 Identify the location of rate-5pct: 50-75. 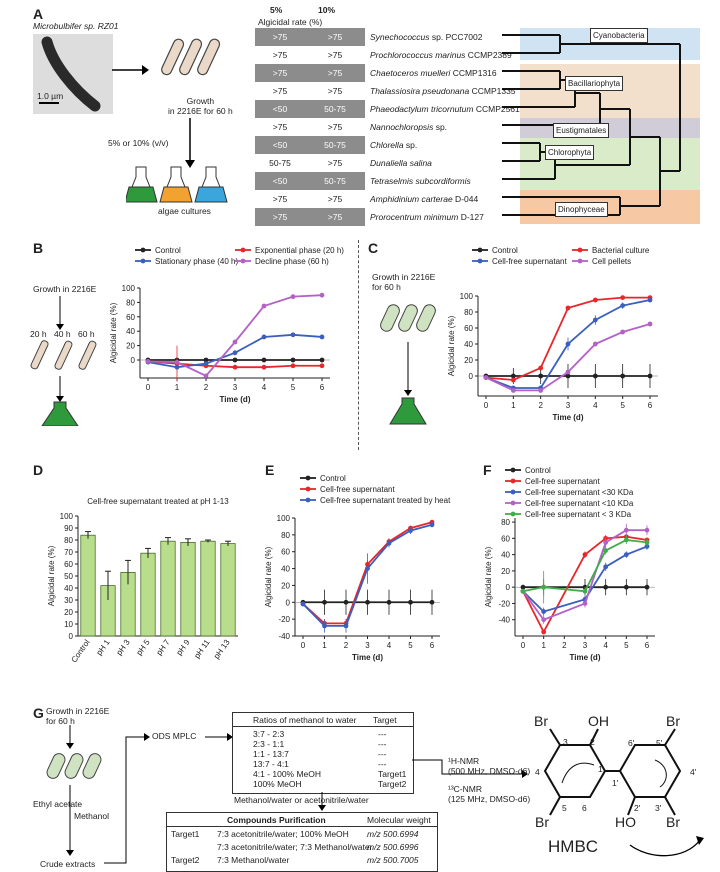
(280, 163).